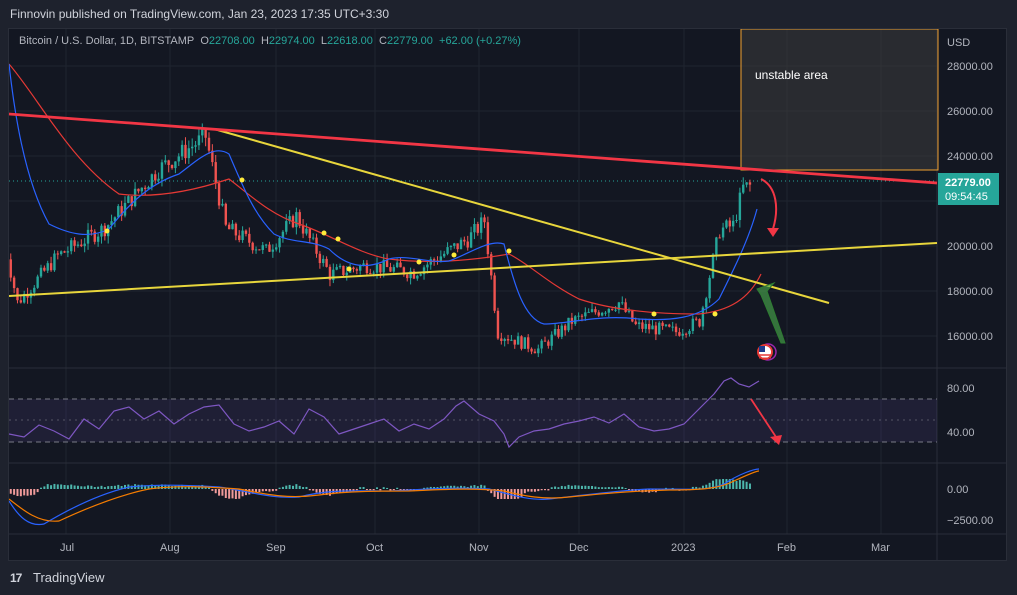 This screenshot has height=595, width=1017. Describe the element at coordinates (773, 232) in the screenshot. I see `red-arrowhead-price` at that location.